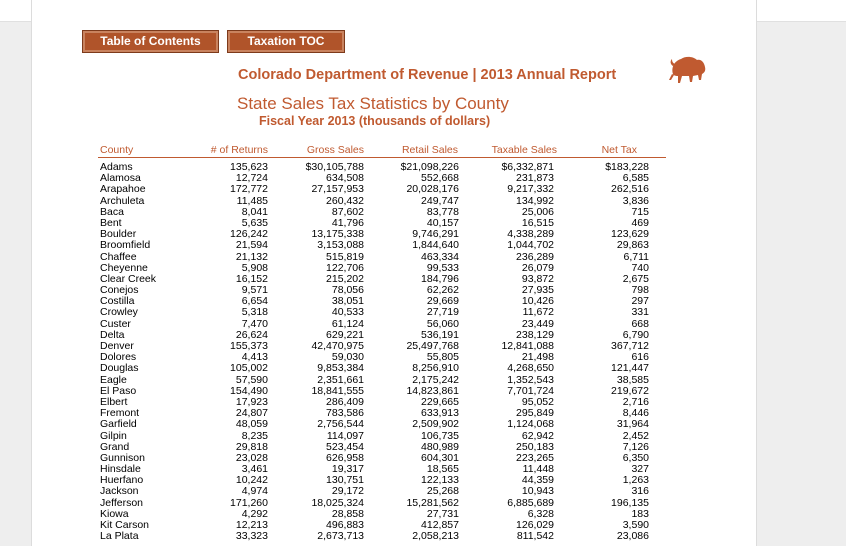 The image size is (846, 546). Describe the element at coordinates (442, 513) in the screenshot. I see `retail-sales-cell: 27,731` at that location.